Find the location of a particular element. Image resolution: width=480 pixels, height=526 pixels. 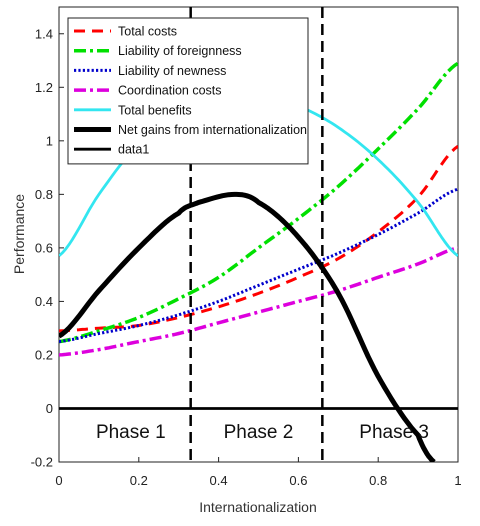

y-tick-label: 0.8 is located at coordinates (44, 194).